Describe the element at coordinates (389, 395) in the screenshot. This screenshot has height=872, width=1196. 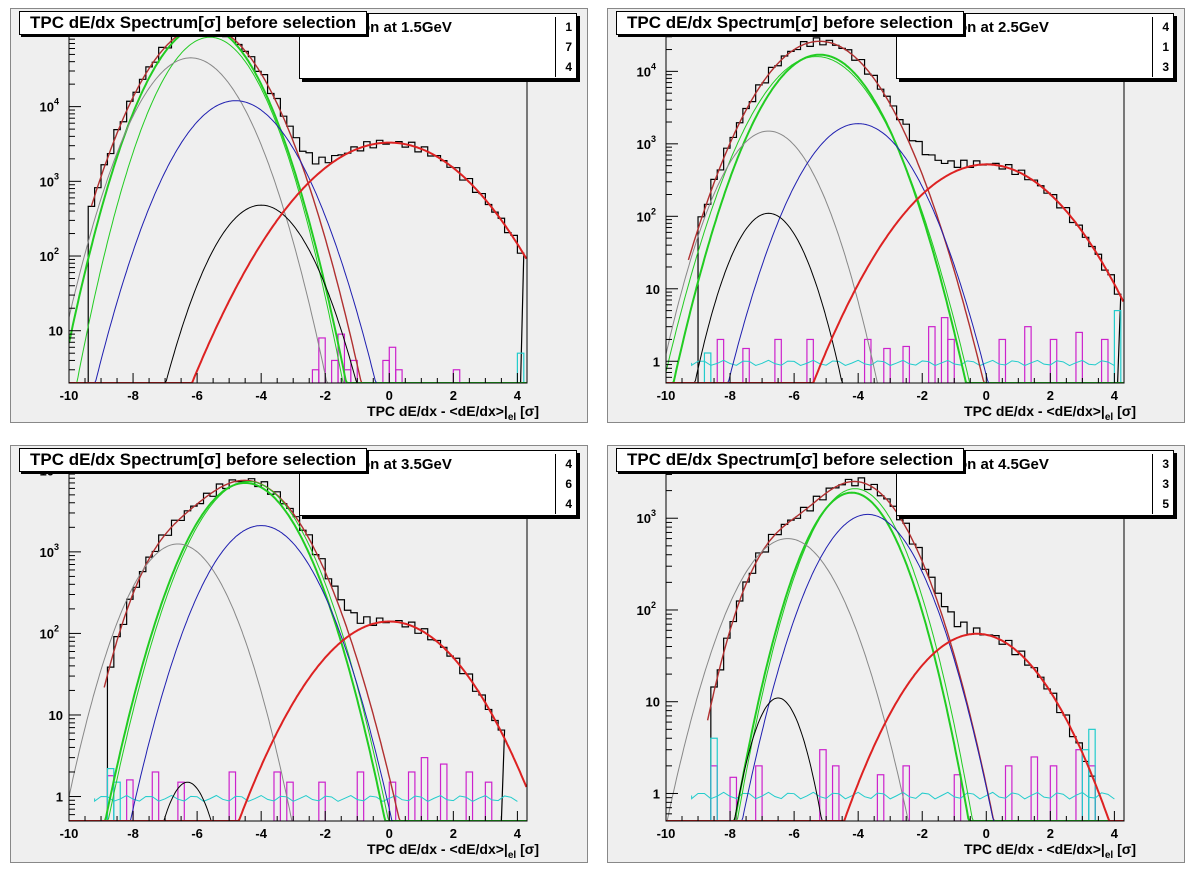
I see `x-tick-label: 0` at that location.